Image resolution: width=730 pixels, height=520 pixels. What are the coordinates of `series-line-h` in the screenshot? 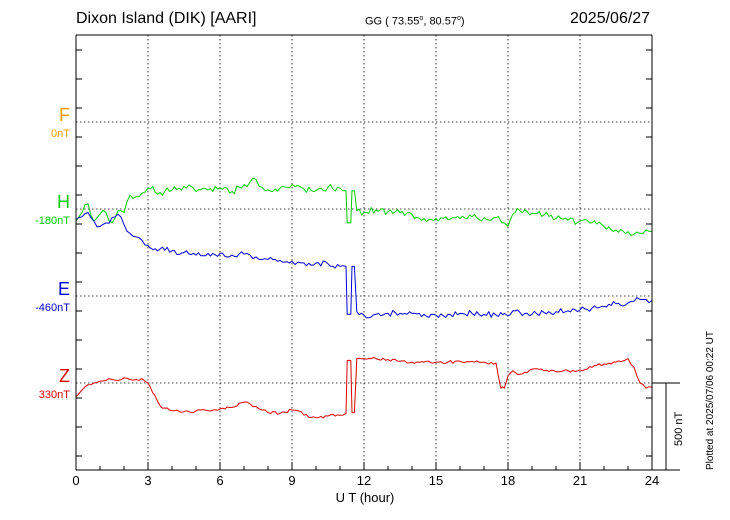 It's located at (364, 206).